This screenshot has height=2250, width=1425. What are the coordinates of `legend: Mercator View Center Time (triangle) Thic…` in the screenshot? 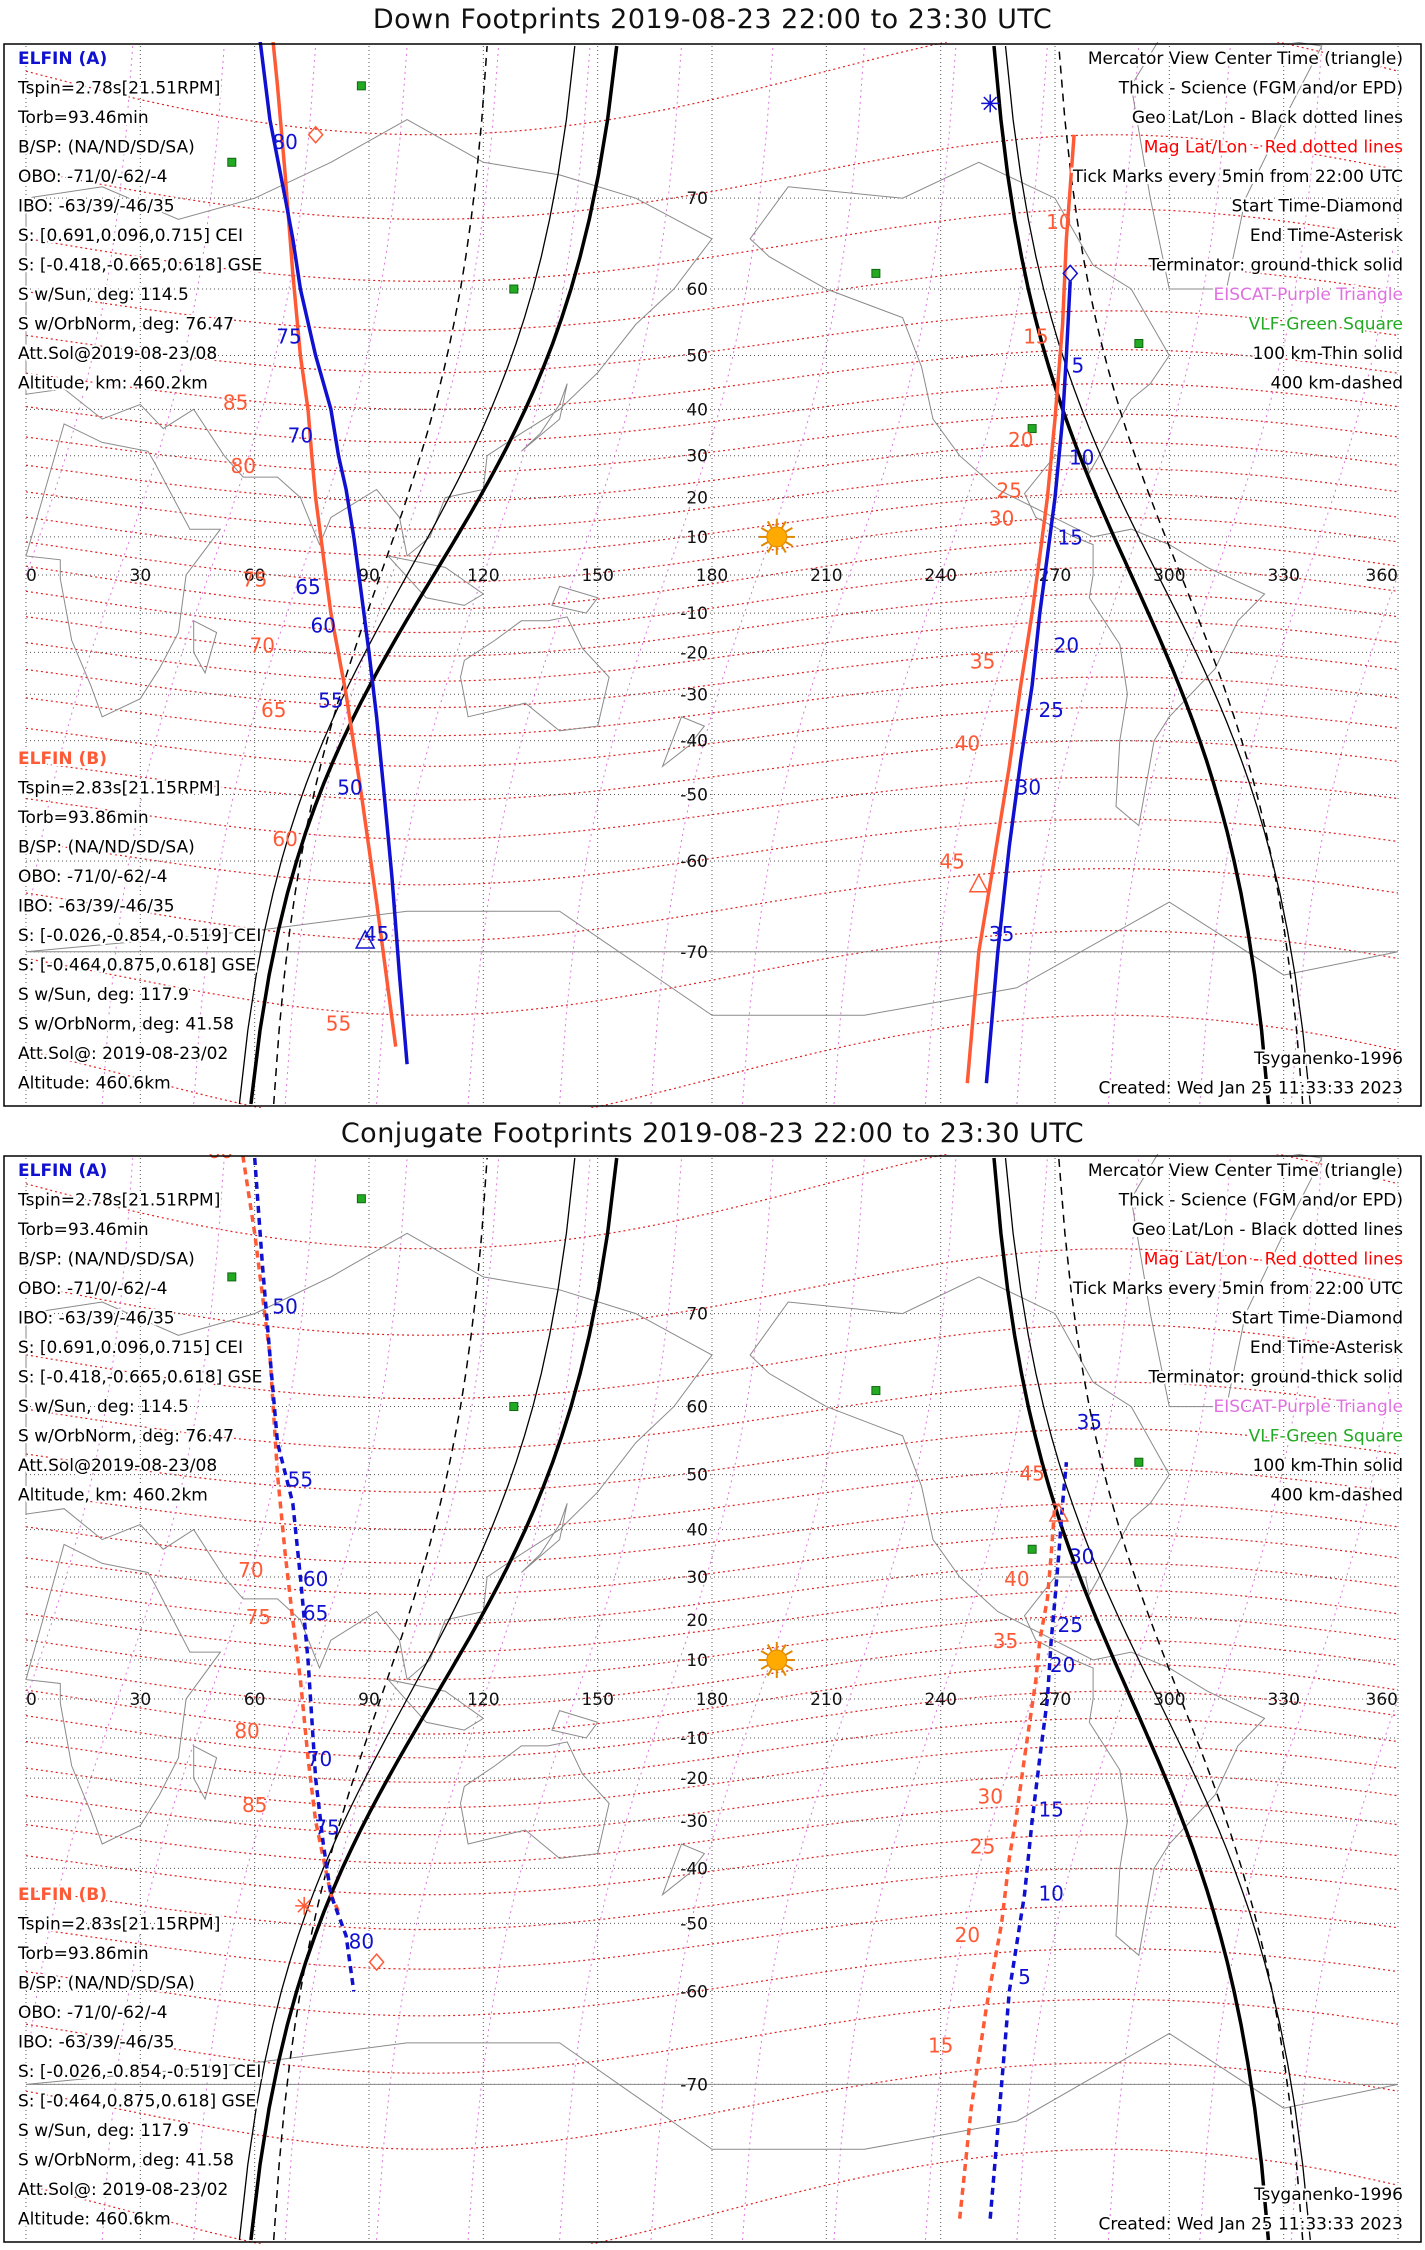 It's located at (1237, 1333).